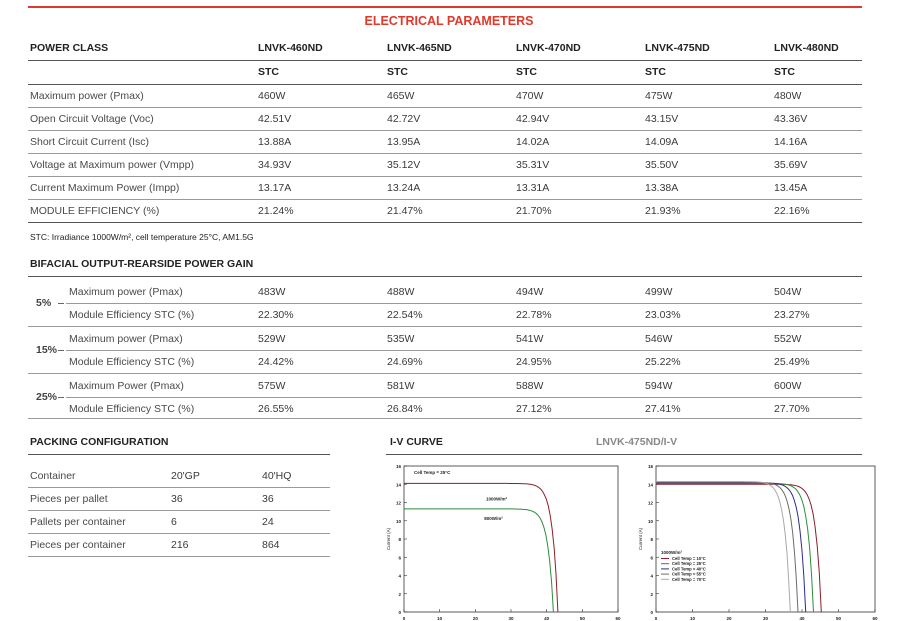 The height and width of the screenshot is (621, 898). Describe the element at coordinates (689, 558) in the screenshot. I see `legend-entry: Cell Temp = 10°C` at that location.